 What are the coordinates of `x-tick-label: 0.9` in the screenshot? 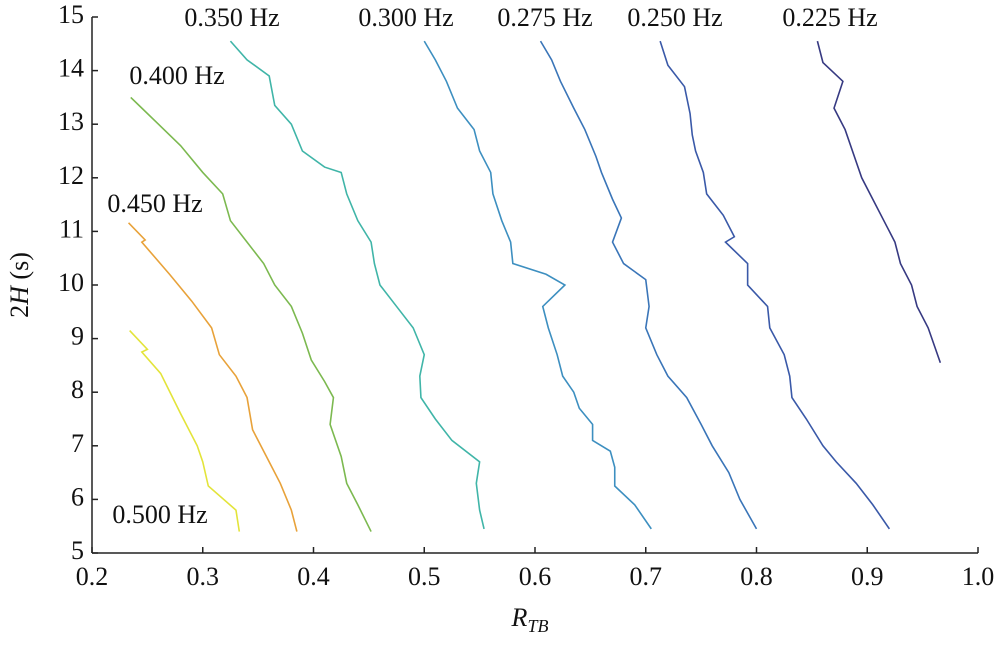 It's located at (867, 576).